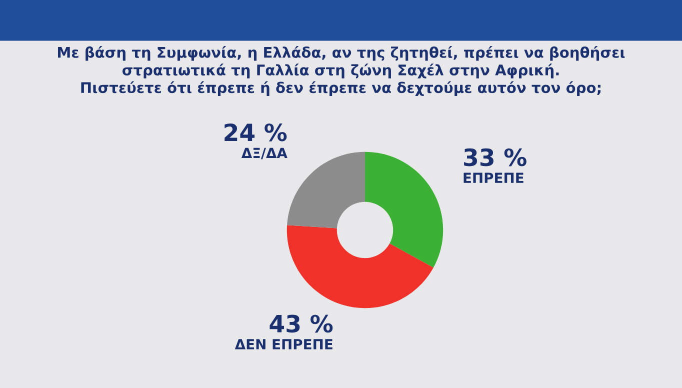 This screenshot has height=388, width=682. Describe the element at coordinates (341, 71) in the screenshot. I see `chart-title: Με βάση τη Συμφωνία, η Ελλάδα, αν της ζητηθεί, πρέπει να βοηθήσει στρατιωτικά τη Γαλλία στη ζώνη Σαχέλ στην Αφρική. Πιστεύετε ότι έπρεπε ή δεν έπρεπε να δεχτούμε αυτόν τον όρο;` at that location.